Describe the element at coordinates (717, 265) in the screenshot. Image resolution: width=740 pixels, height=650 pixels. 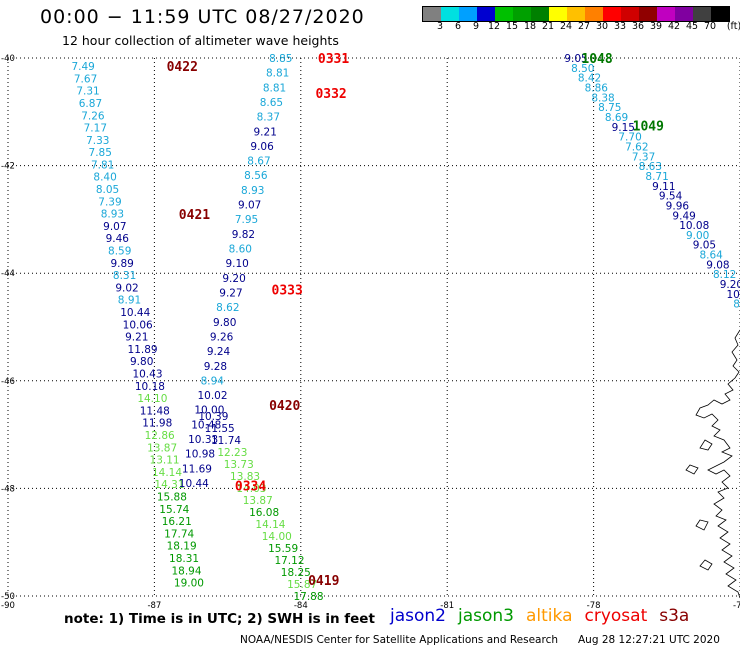
I see `wave-height-value: 9.08` at that location.